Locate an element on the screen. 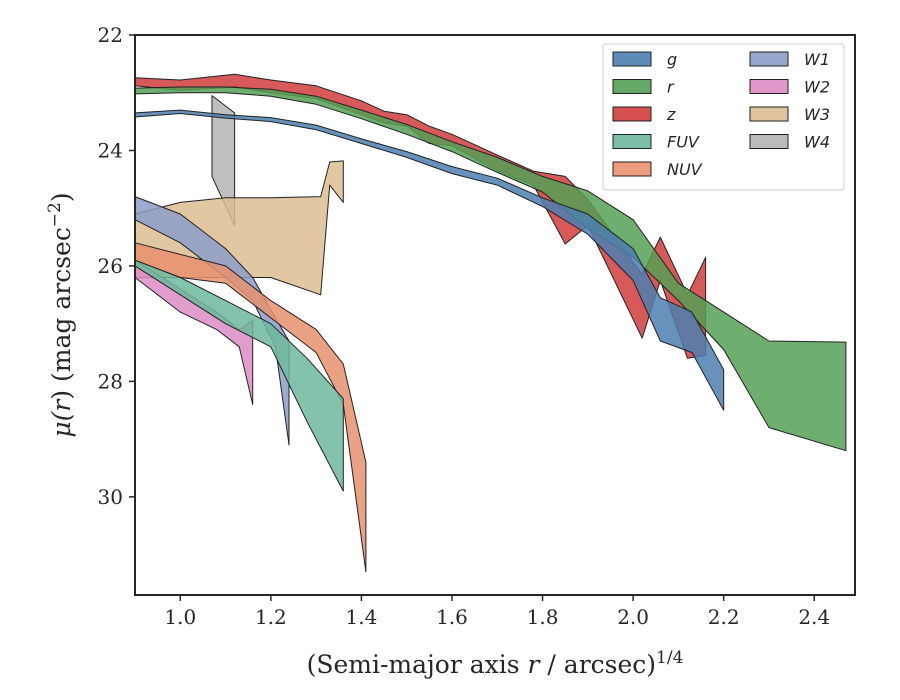 This screenshot has width=900, height=700. legend: grz FUV NUV W1 W2 W3 W4 is located at coordinates (723, 117).